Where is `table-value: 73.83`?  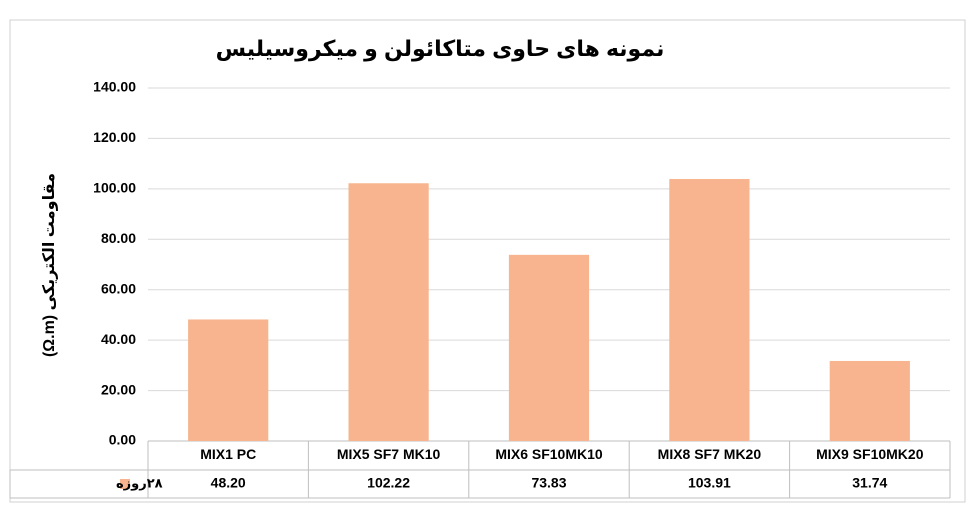
table-value: 73.83 is located at coordinates (548, 483).